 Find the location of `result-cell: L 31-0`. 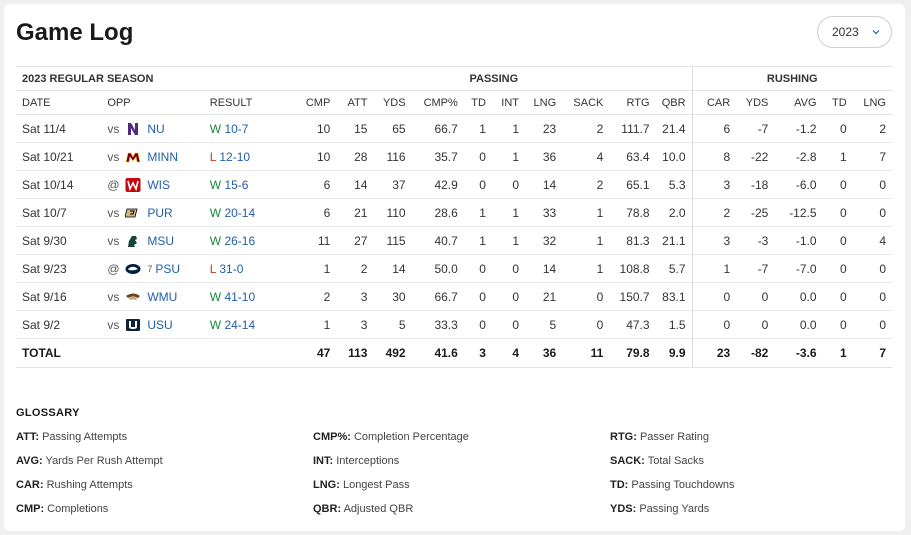

result-cell: L 31-0 is located at coordinates (250, 268).